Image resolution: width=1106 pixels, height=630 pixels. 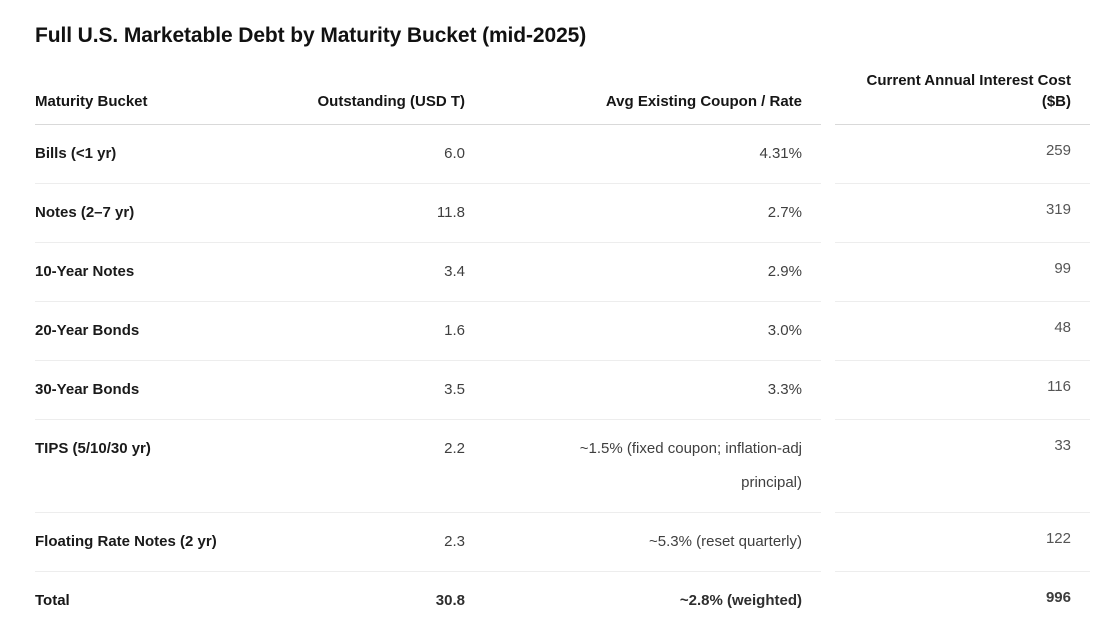 I want to click on table-row: 20-Year Bonds 1.6 3.0% 48, so click(x=562, y=331).